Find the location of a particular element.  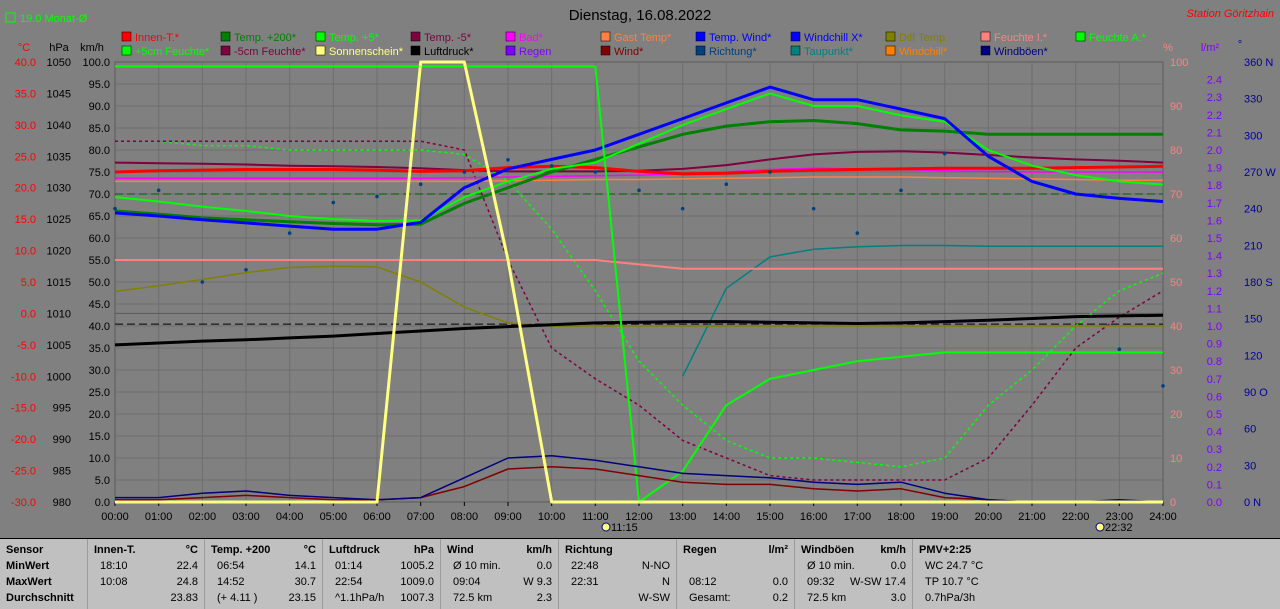

legend-item-row2-2: Sonnenschein* is located at coordinates (359, 51).